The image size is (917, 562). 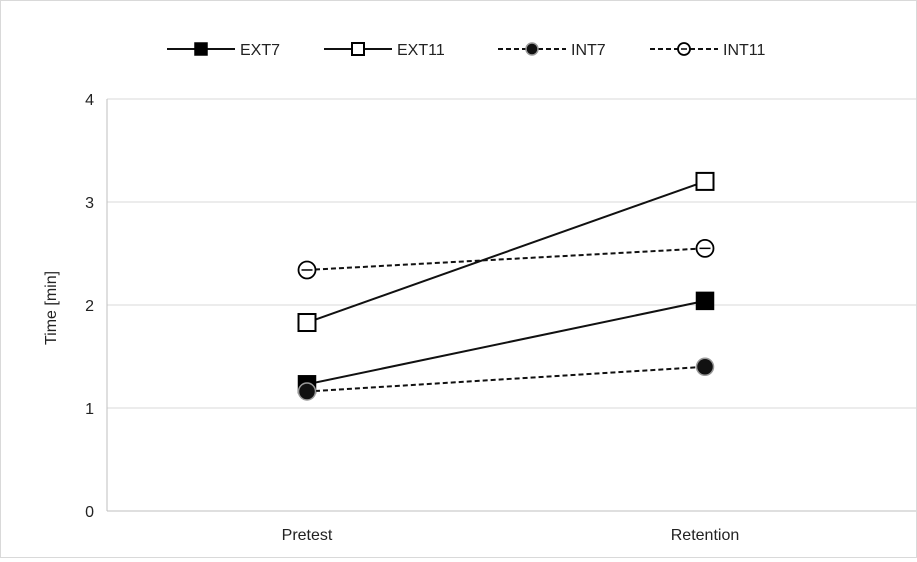 I want to click on series-line-int11, so click(x=506, y=259).